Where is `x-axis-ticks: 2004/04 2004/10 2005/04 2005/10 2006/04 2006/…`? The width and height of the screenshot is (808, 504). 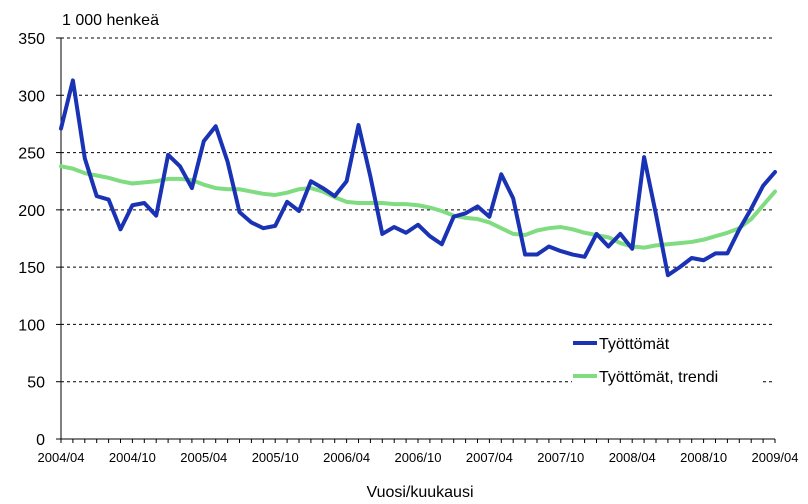
x-axis-ticks: 2004/04 2004/10 2005/04 2005/10 2006/04 2006/… is located at coordinates (418, 452).